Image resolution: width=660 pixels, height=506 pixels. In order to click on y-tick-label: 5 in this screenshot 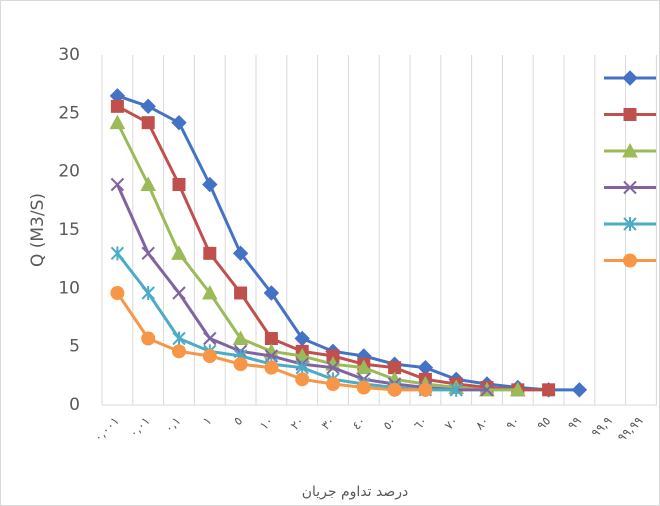, I will do `click(74, 347)`.